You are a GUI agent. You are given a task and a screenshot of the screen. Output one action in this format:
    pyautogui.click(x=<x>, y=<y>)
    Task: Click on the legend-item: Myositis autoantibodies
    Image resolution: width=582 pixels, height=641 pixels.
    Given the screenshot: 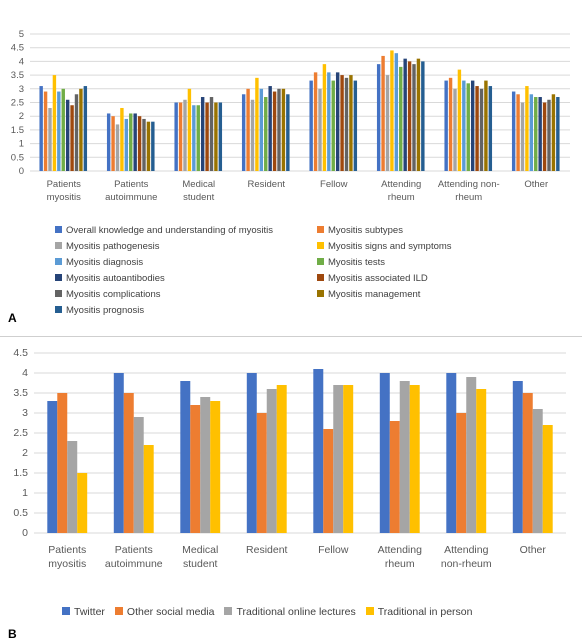 What is the action you would take?
    pyautogui.click(x=110, y=278)
    